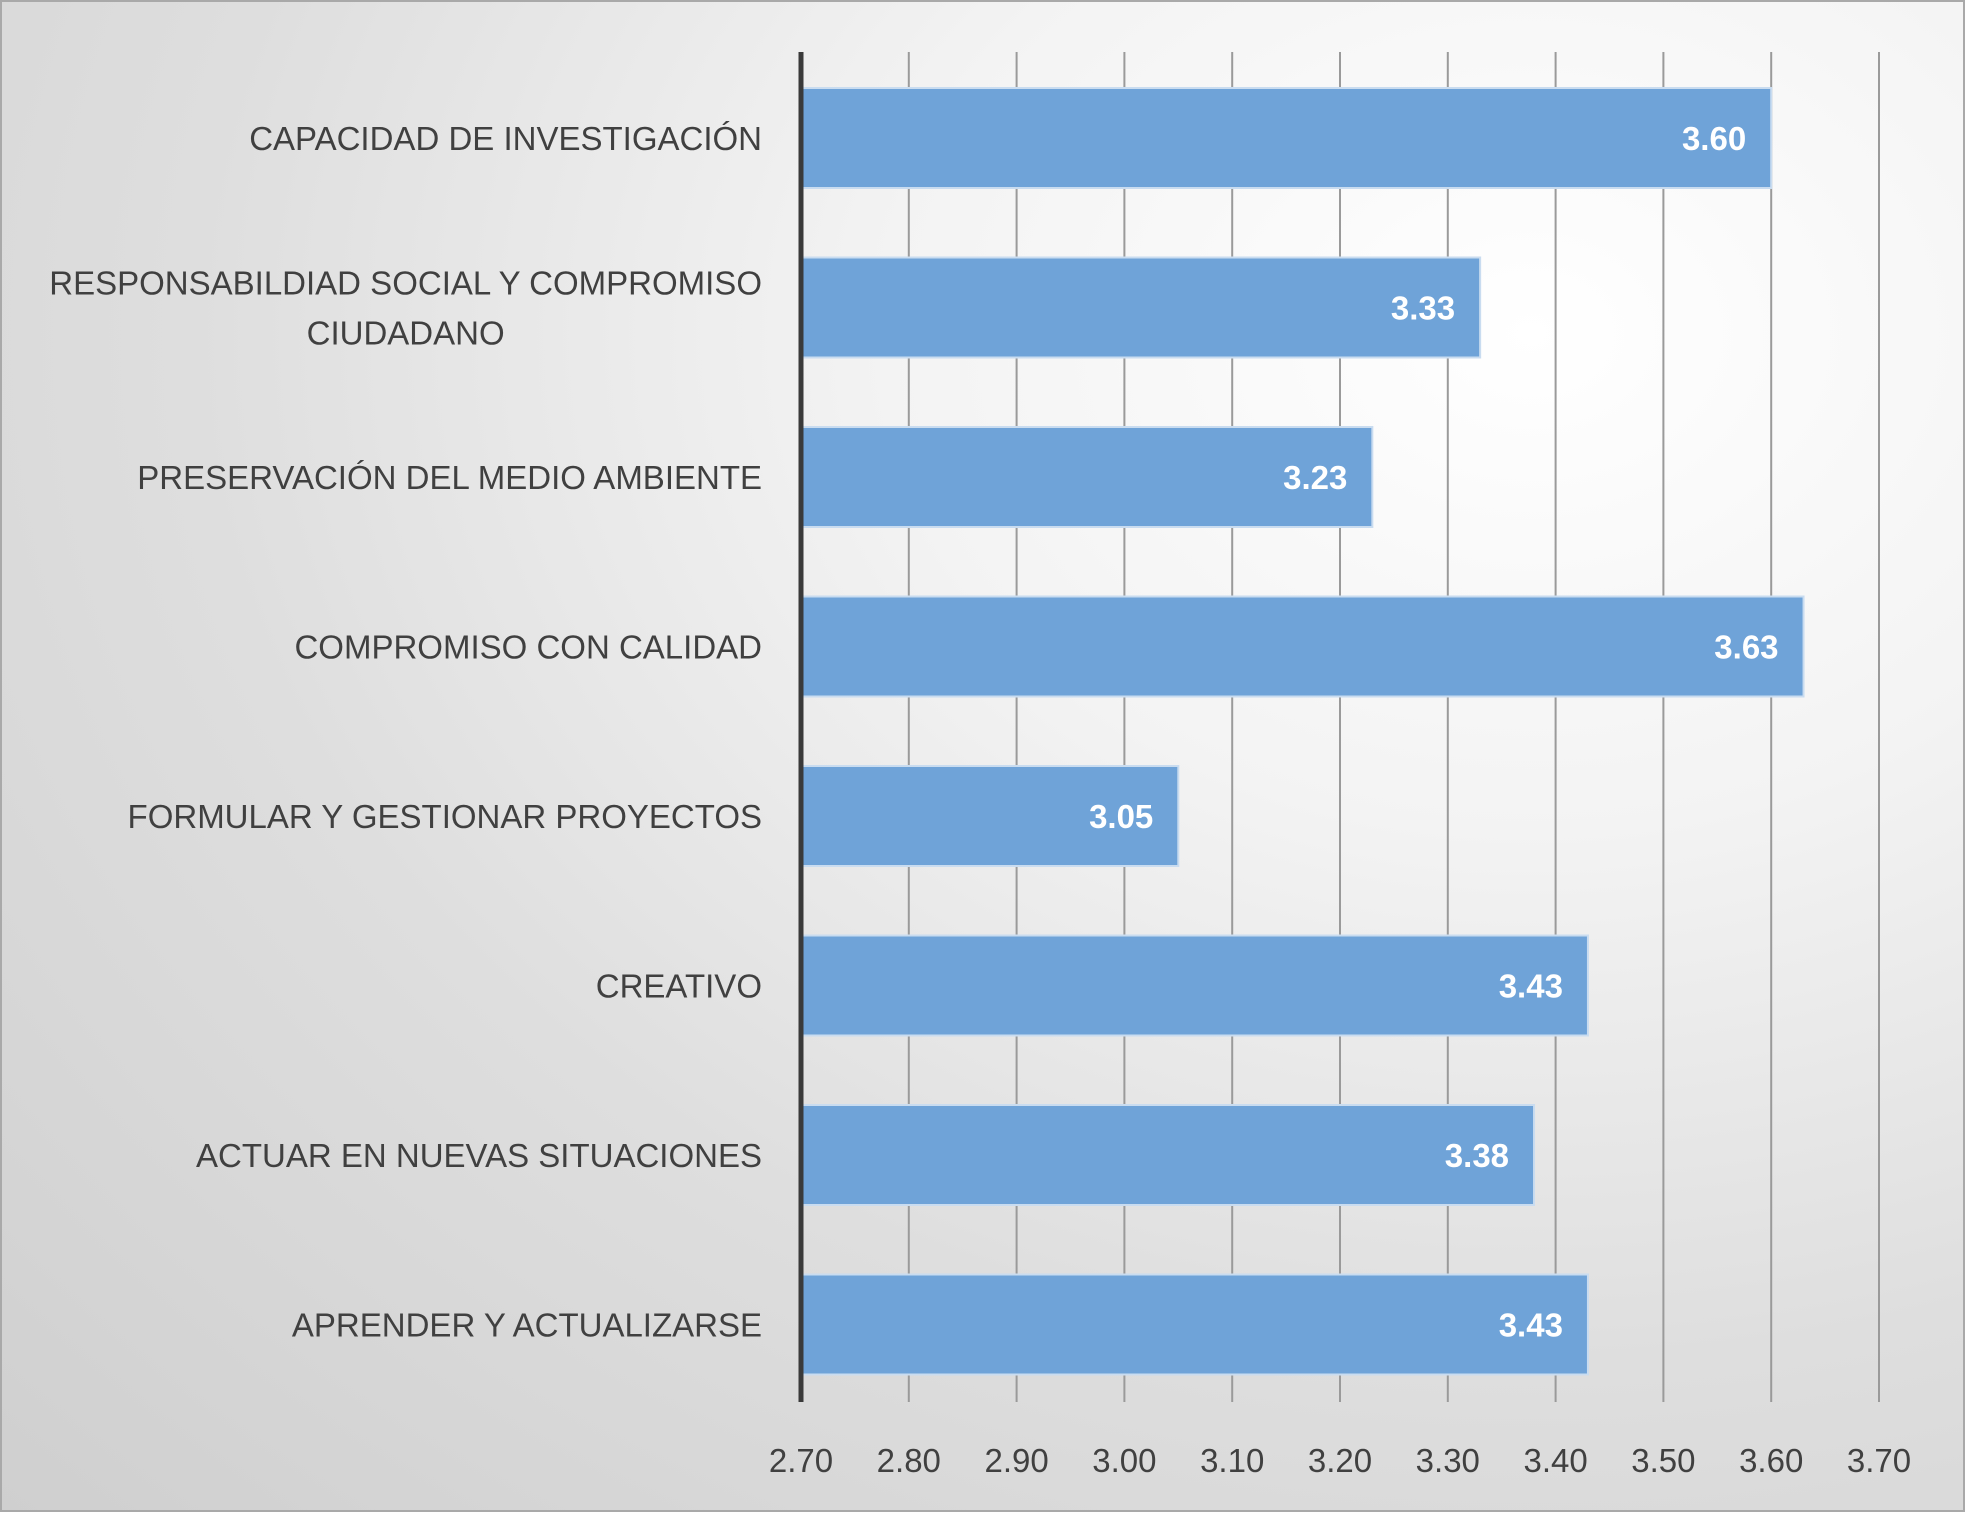  I want to click on x-tick-label: 2.90, so click(1016, 1460).